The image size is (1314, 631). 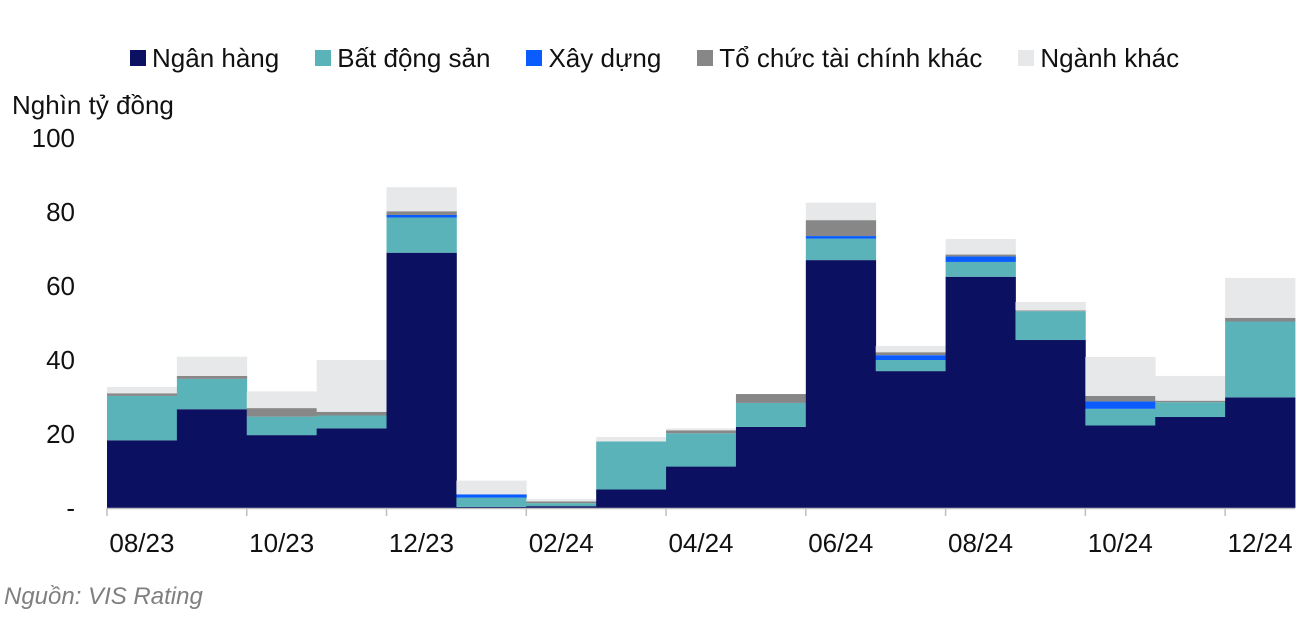 I want to click on x-tick-label: 06/24, so click(x=840, y=543).